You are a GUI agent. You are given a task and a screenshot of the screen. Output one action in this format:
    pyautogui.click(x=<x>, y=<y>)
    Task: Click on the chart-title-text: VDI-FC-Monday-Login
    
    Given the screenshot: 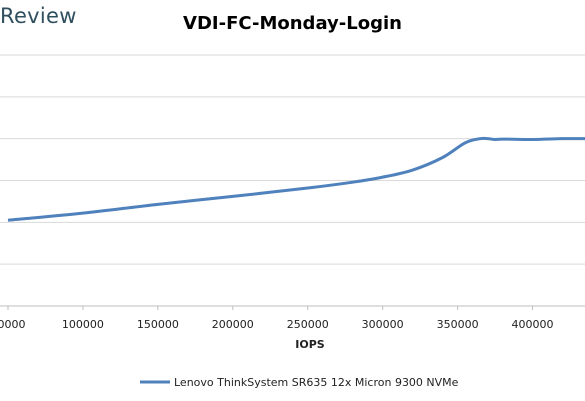 What is the action you would take?
    pyautogui.click(x=292, y=23)
    